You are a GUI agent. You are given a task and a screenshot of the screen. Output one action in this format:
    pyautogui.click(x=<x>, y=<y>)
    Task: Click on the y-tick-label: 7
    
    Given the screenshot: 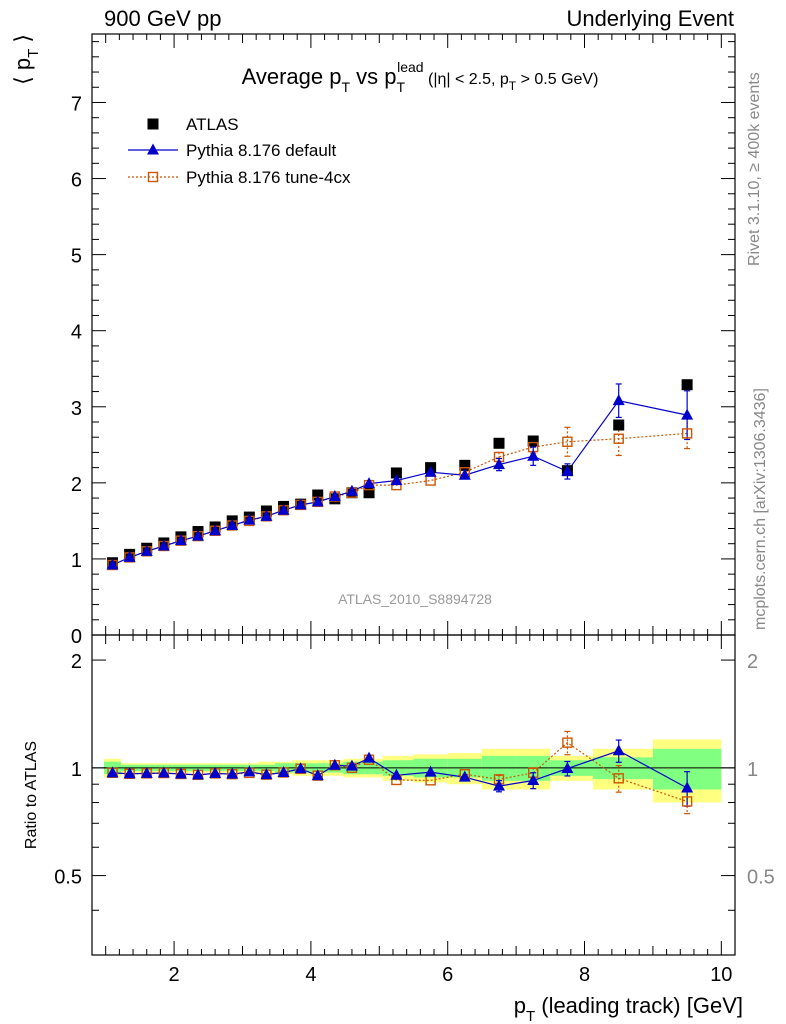 What is the action you would take?
    pyautogui.click(x=76, y=104)
    